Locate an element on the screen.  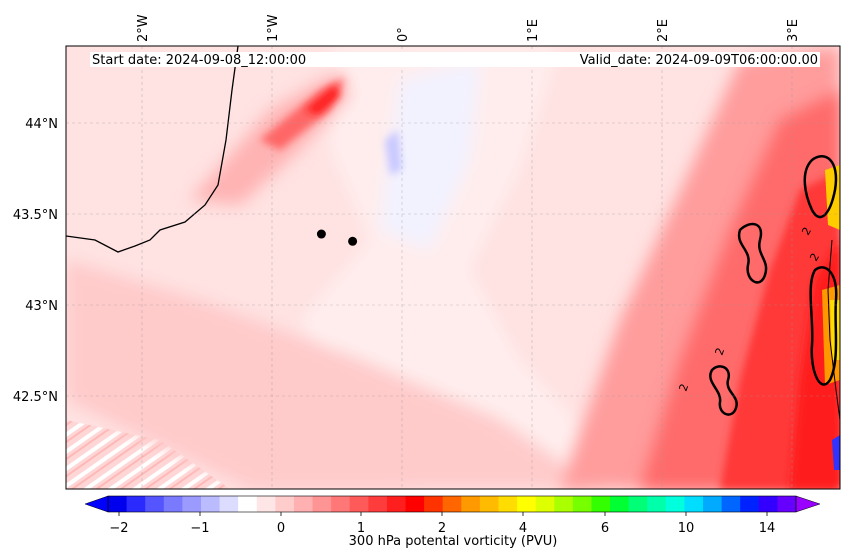
colorbar-tick-label: 10 is located at coordinates (686, 528).